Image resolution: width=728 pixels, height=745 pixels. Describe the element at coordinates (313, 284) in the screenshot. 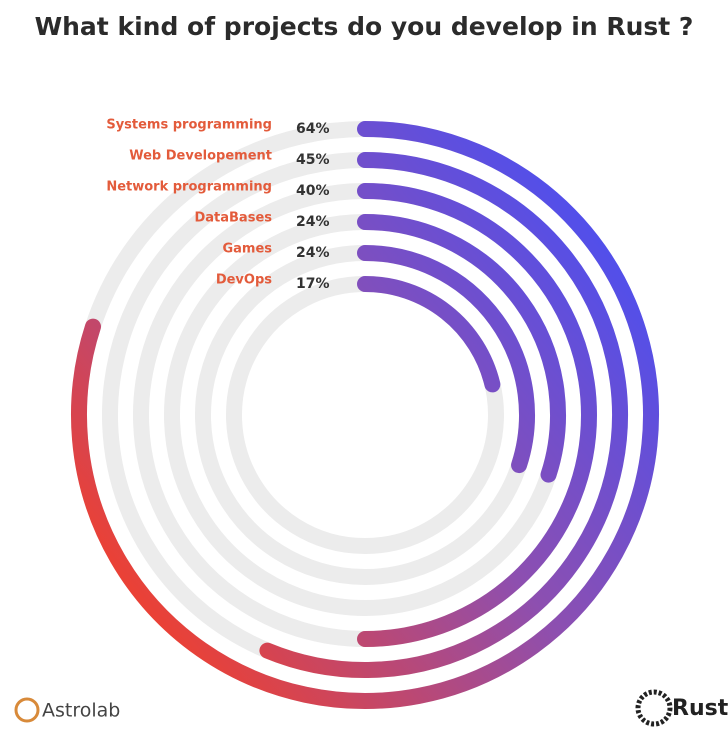

I see `value-label: 17%` at that location.